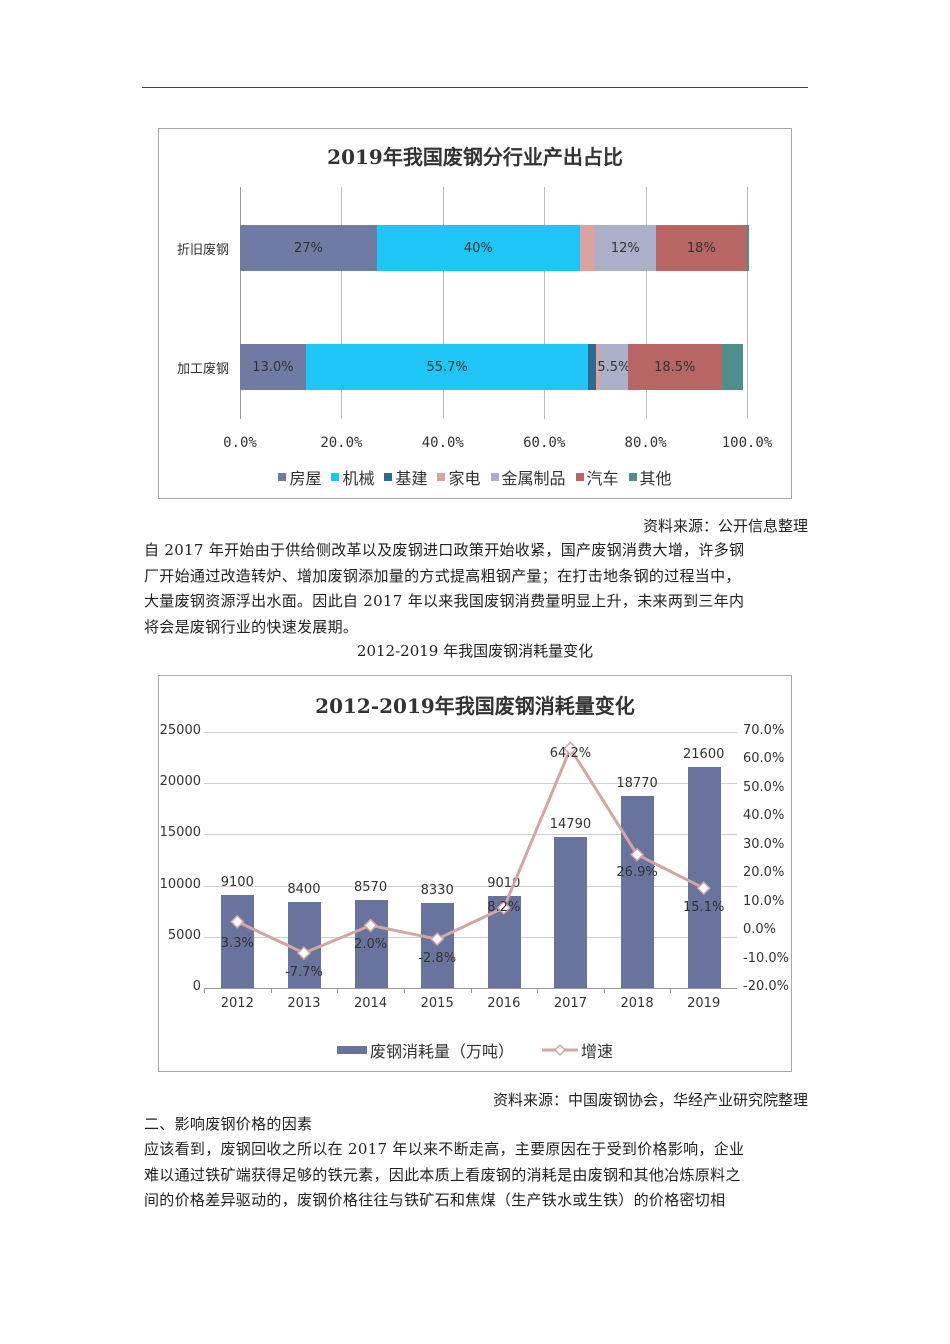  I want to click on bar-value-label: 9010, so click(504, 883).